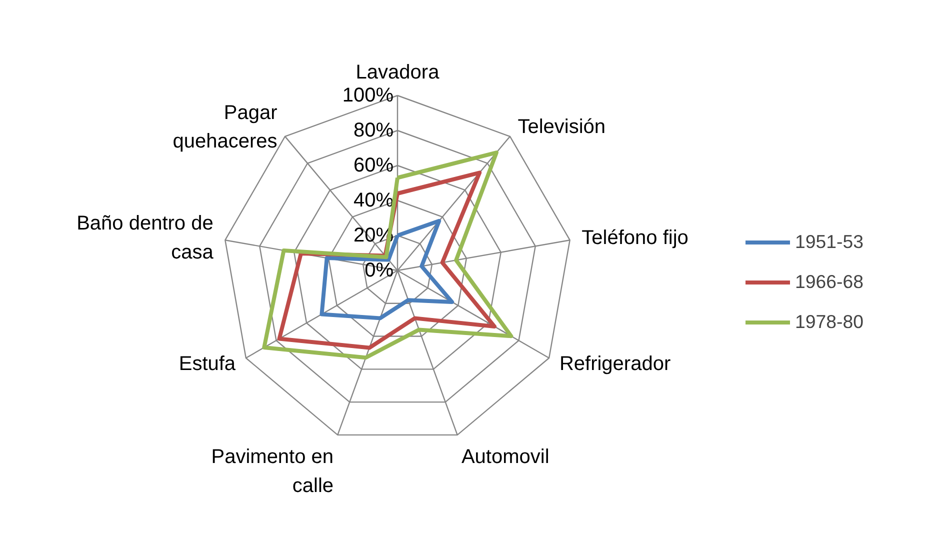 The height and width of the screenshot is (533, 950). I want to click on spoke-label: Refrigerador, so click(615, 364).